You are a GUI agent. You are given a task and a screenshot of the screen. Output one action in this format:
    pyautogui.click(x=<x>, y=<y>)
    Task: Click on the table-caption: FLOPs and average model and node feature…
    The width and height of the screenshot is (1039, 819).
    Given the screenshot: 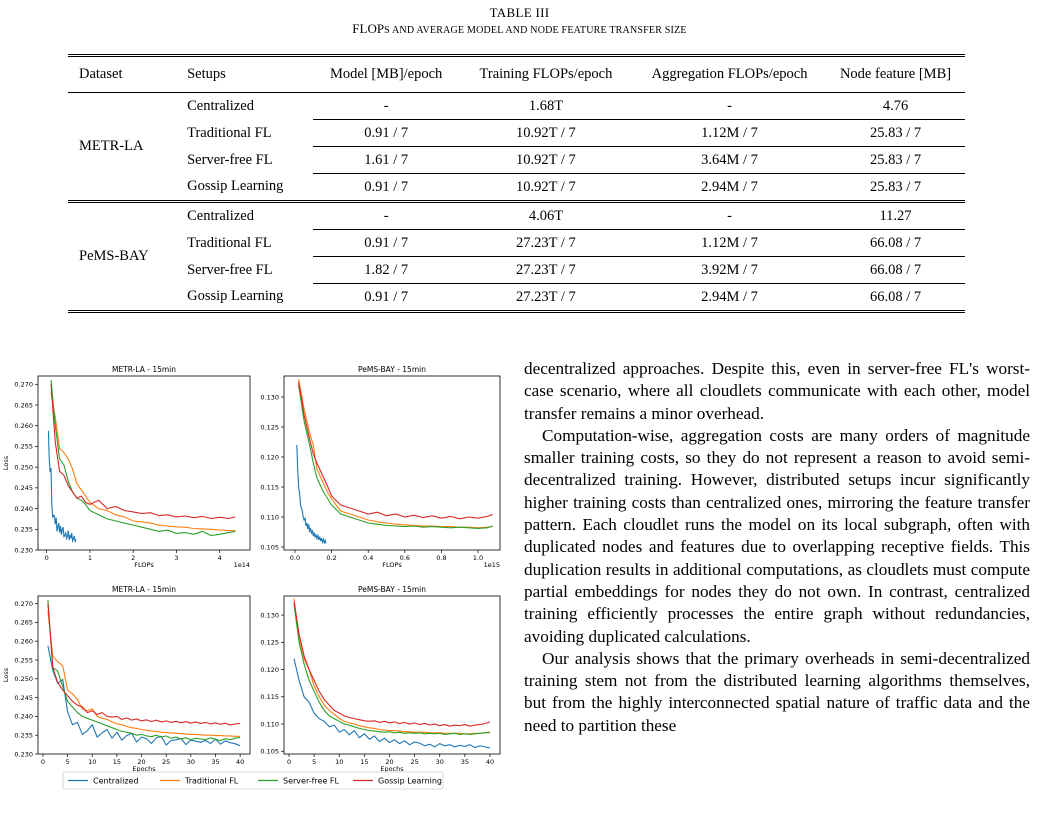 What is the action you would take?
    pyautogui.click(x=519, y=29)
    